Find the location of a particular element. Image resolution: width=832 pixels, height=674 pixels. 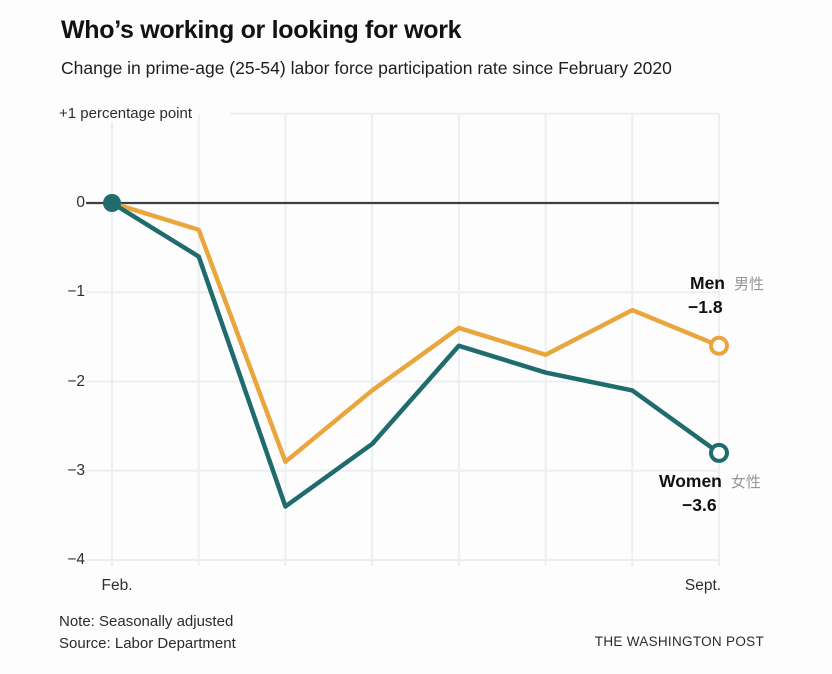

women-series-name: Women is located at coordinates (690, 481).